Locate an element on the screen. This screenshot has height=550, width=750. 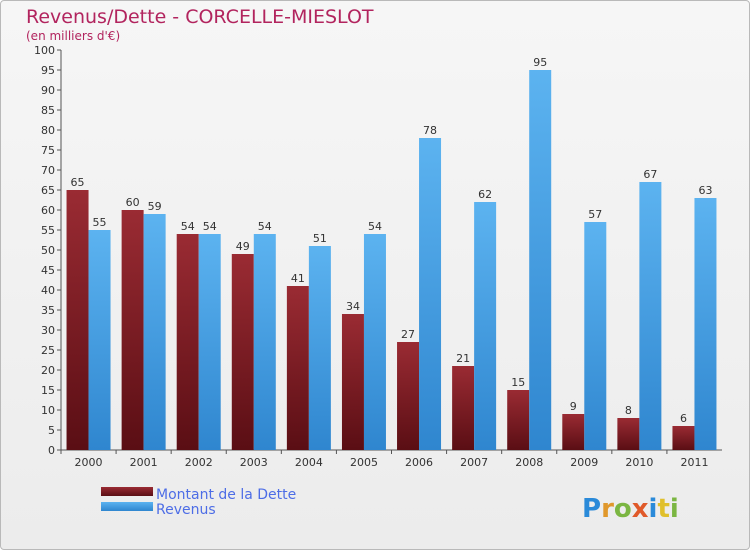
y-tick-label: 100 is located at coordinates (44, 50).